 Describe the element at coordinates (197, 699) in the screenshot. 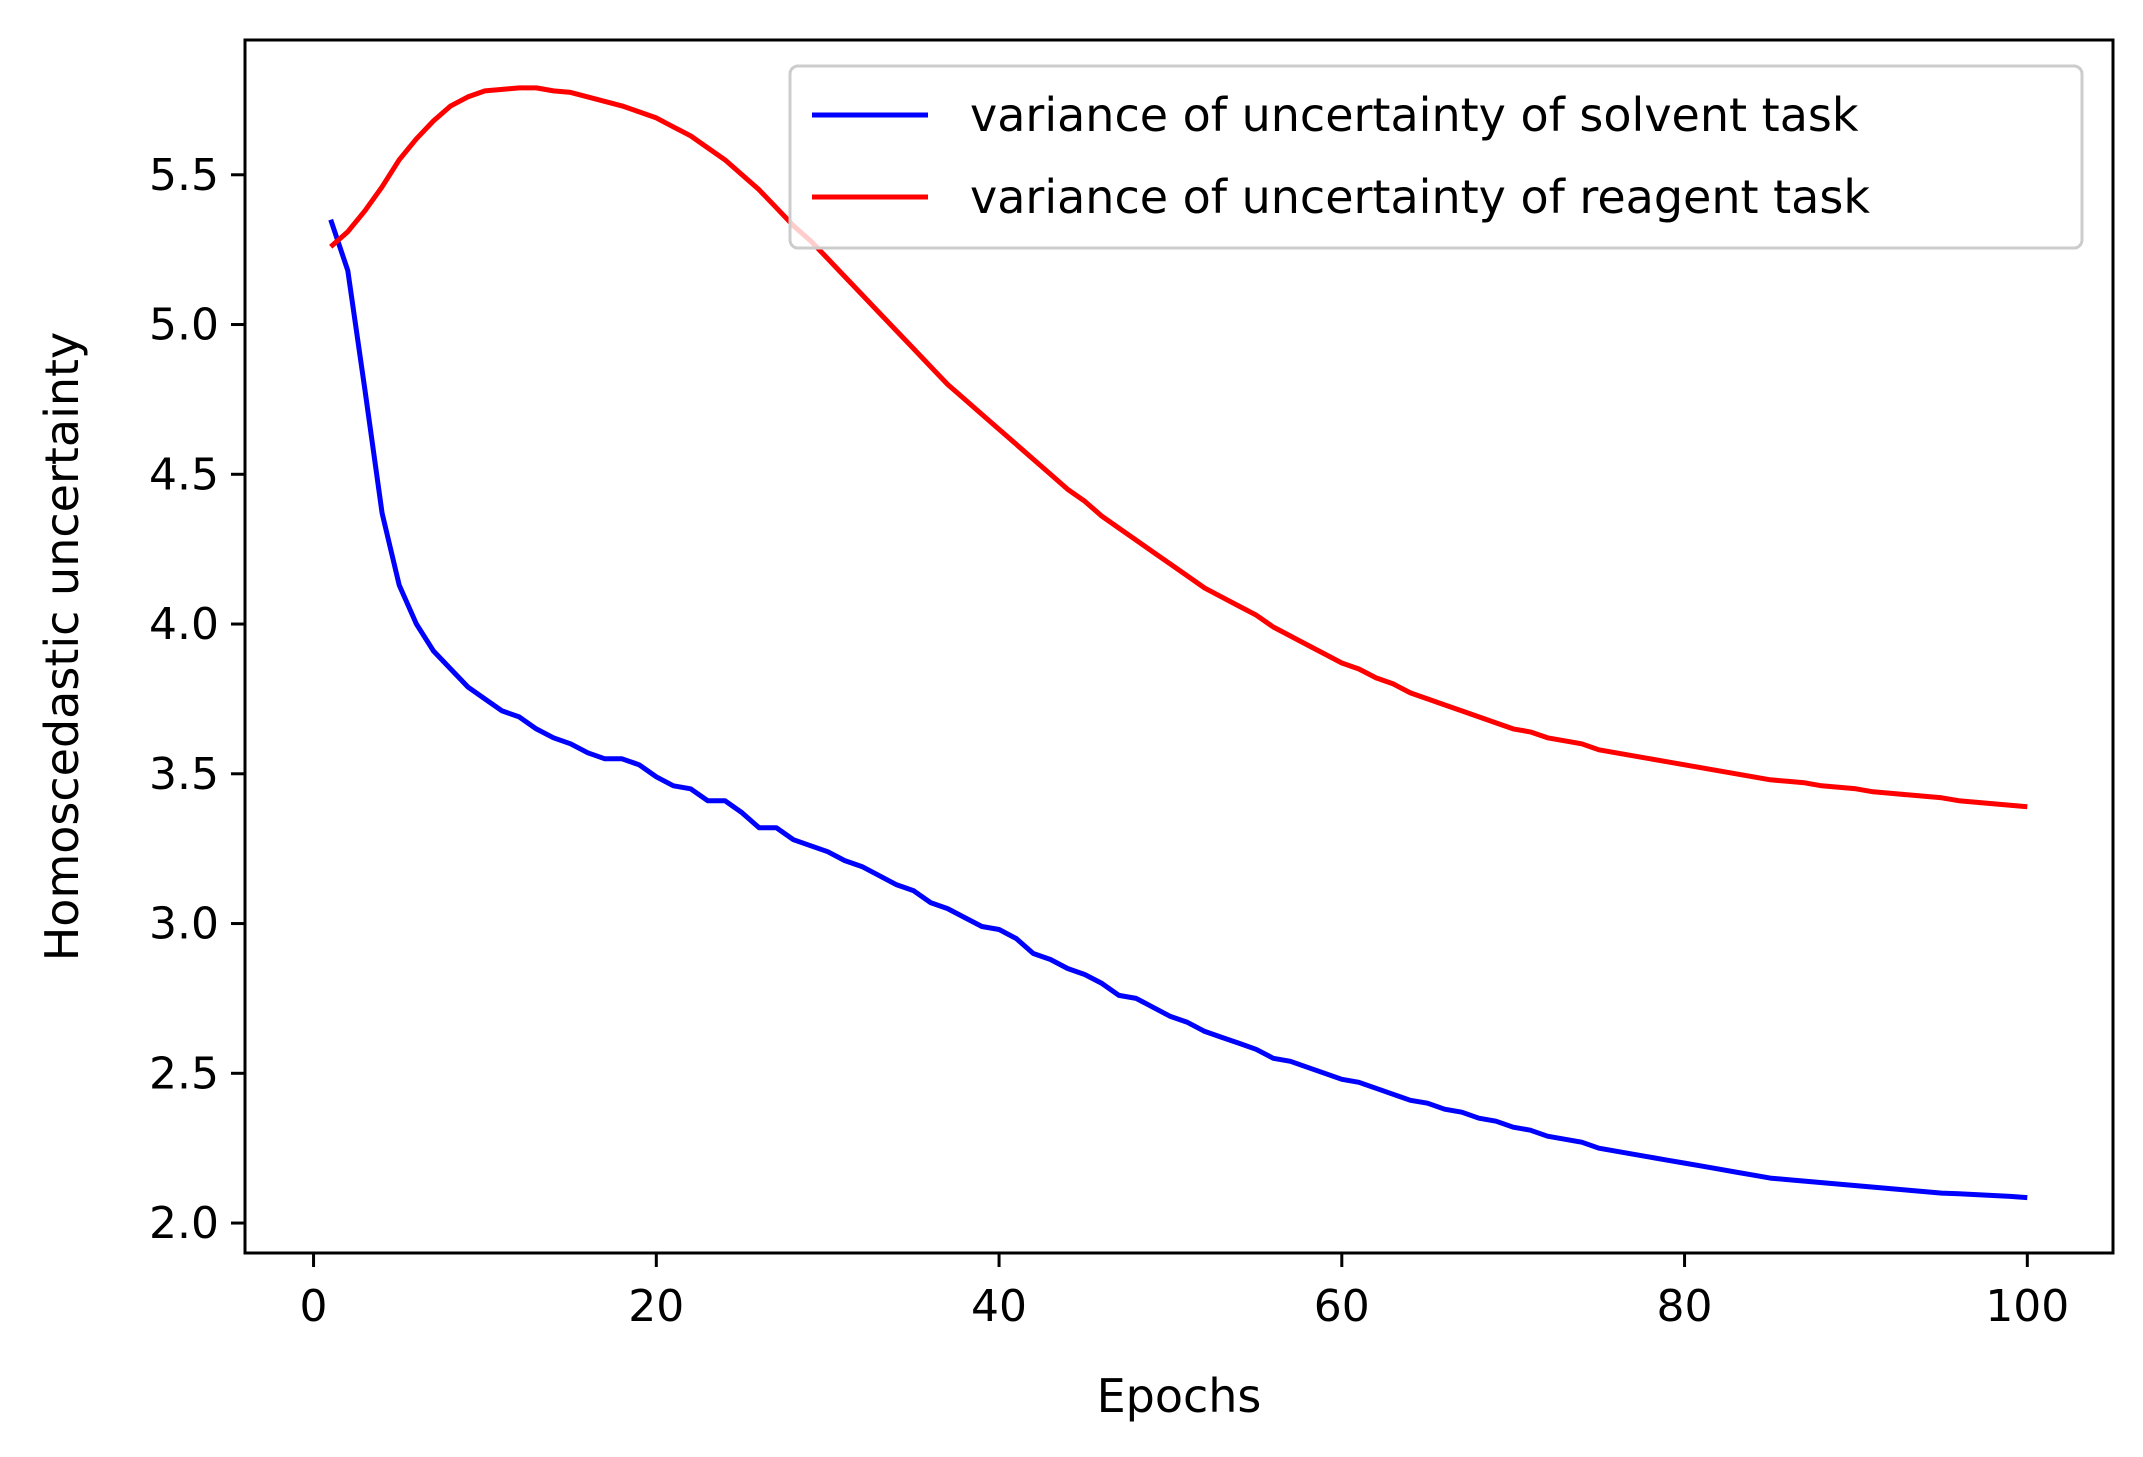

I see `y-axis: 2.0 2.5 3.0 3.5 4.0 4.5 5.0 5.5` at that location.